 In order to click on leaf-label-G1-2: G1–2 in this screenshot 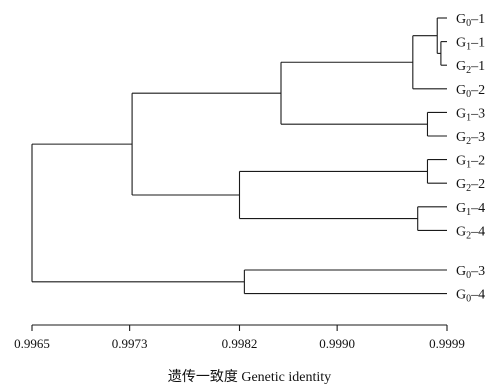, I will do `click(470, 162)`.